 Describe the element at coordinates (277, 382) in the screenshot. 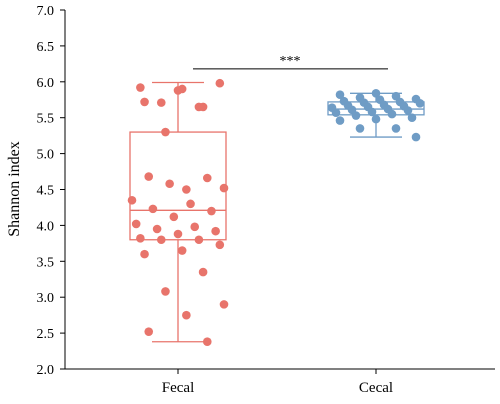

I see `x-axis-ticks: Fecal Cecal` at that location.